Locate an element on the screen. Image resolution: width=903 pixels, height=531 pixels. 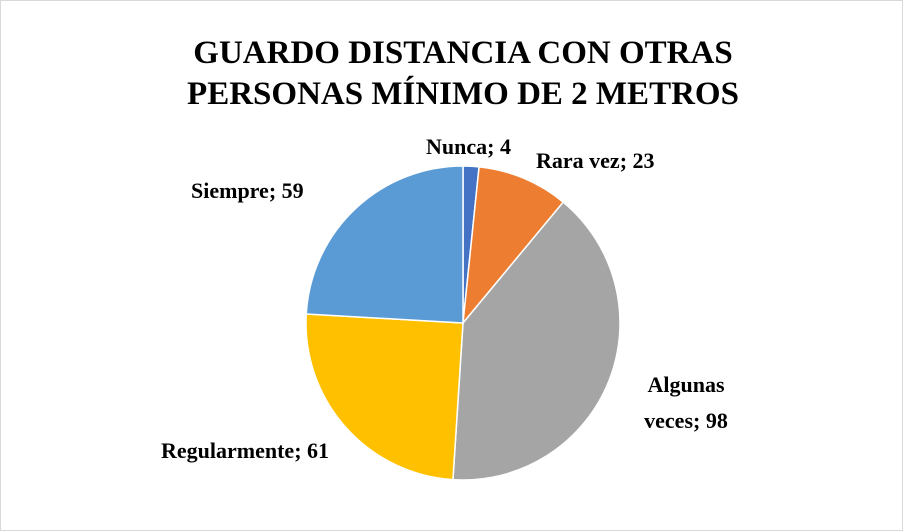
category-label: Rara vez is located at coordinates (578, 160).